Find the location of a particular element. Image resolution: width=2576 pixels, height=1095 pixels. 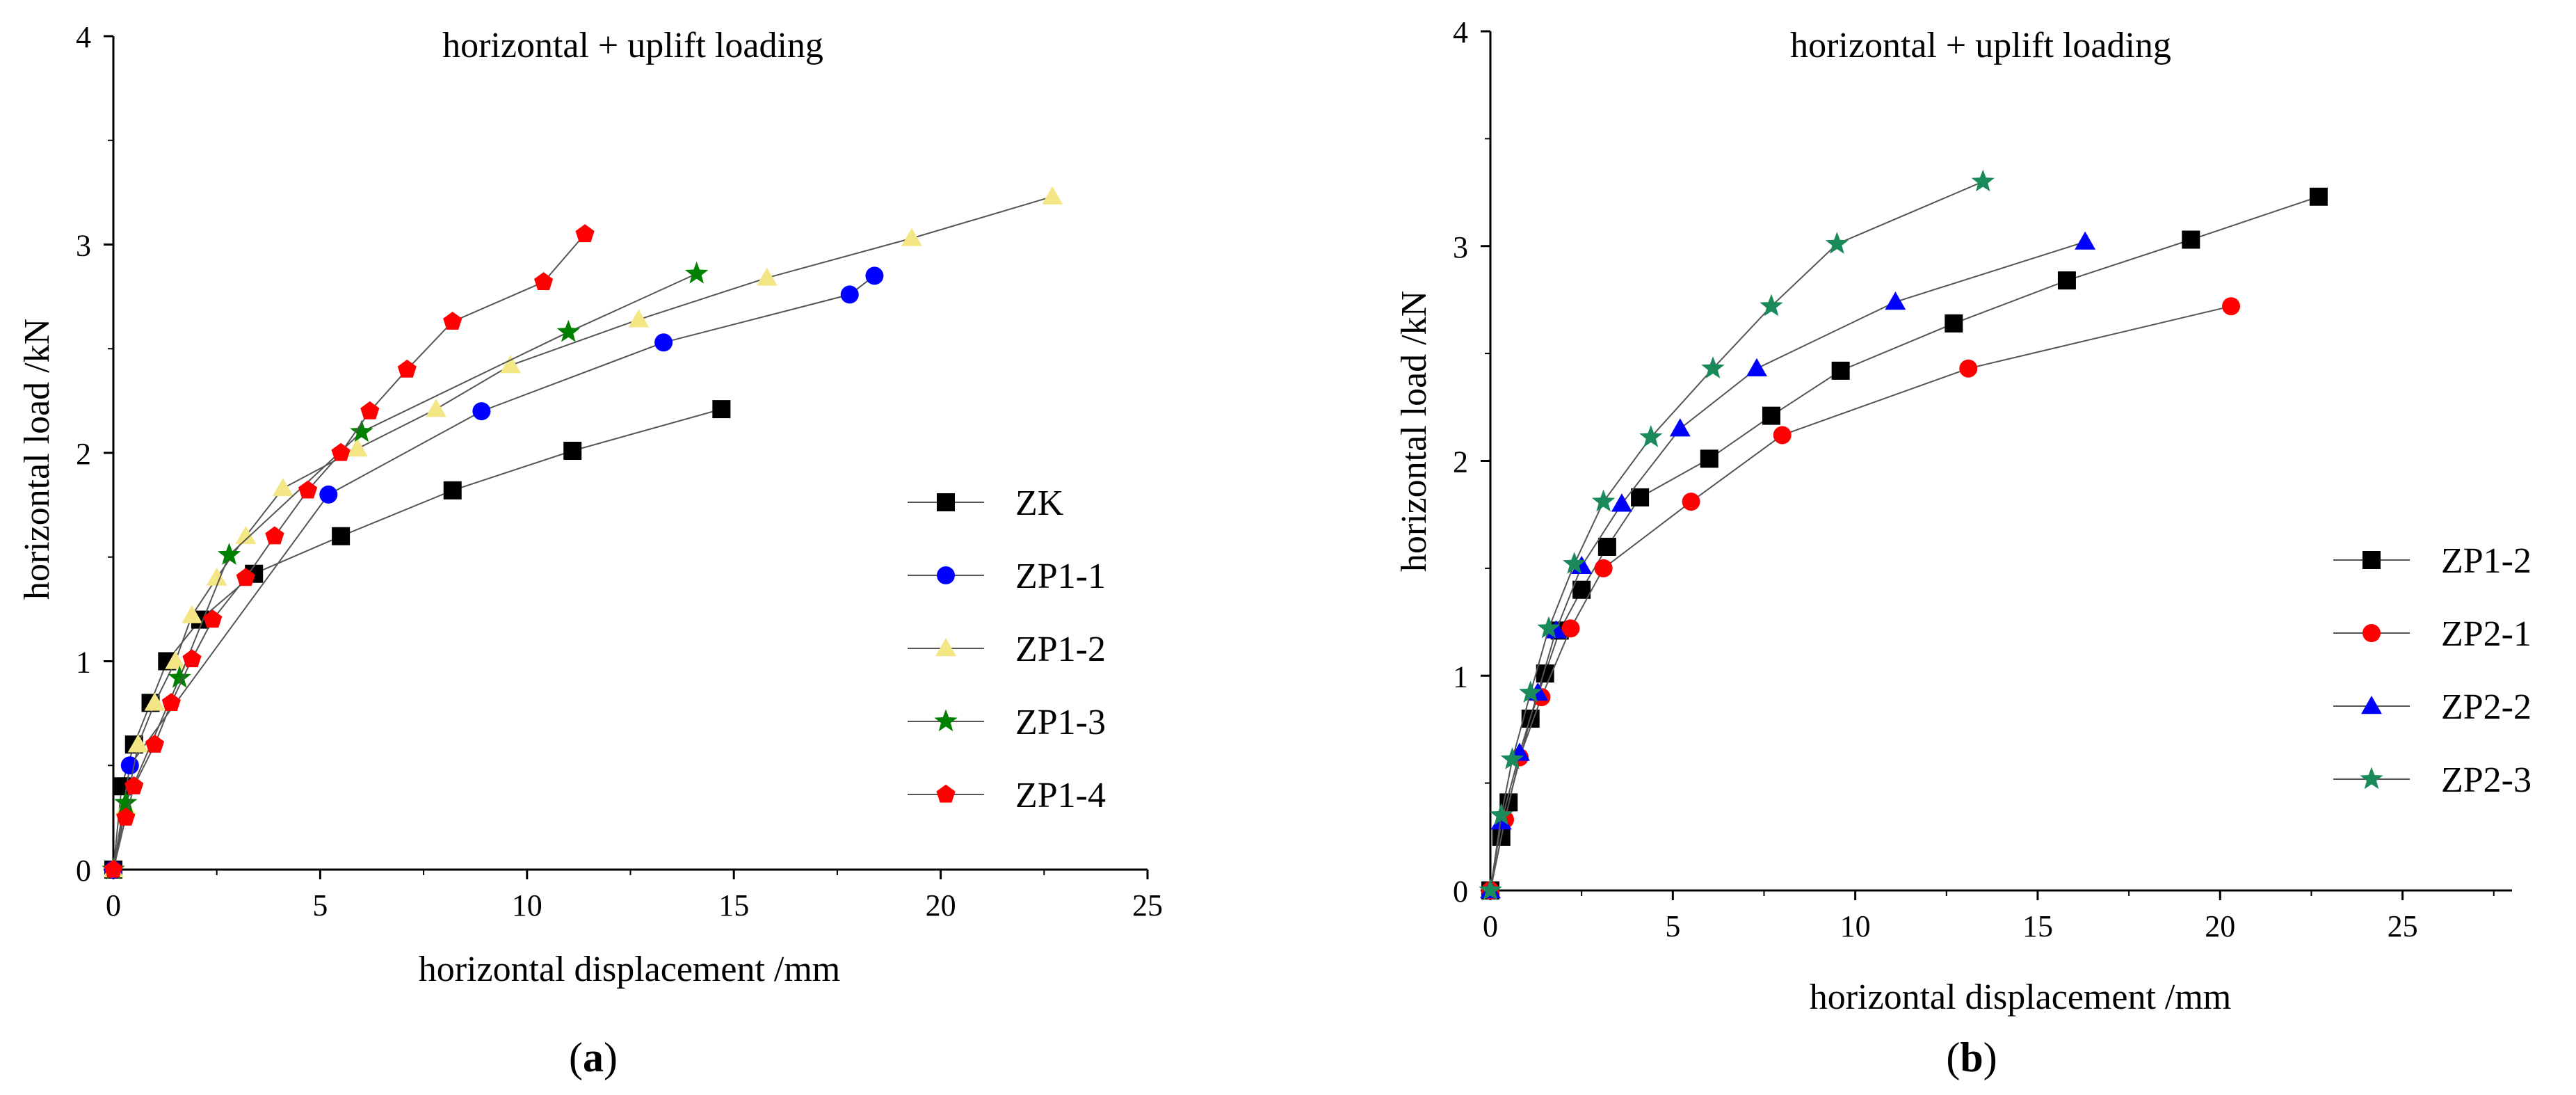

x-tick-label: 0 is located at coordinates (1490, 926).